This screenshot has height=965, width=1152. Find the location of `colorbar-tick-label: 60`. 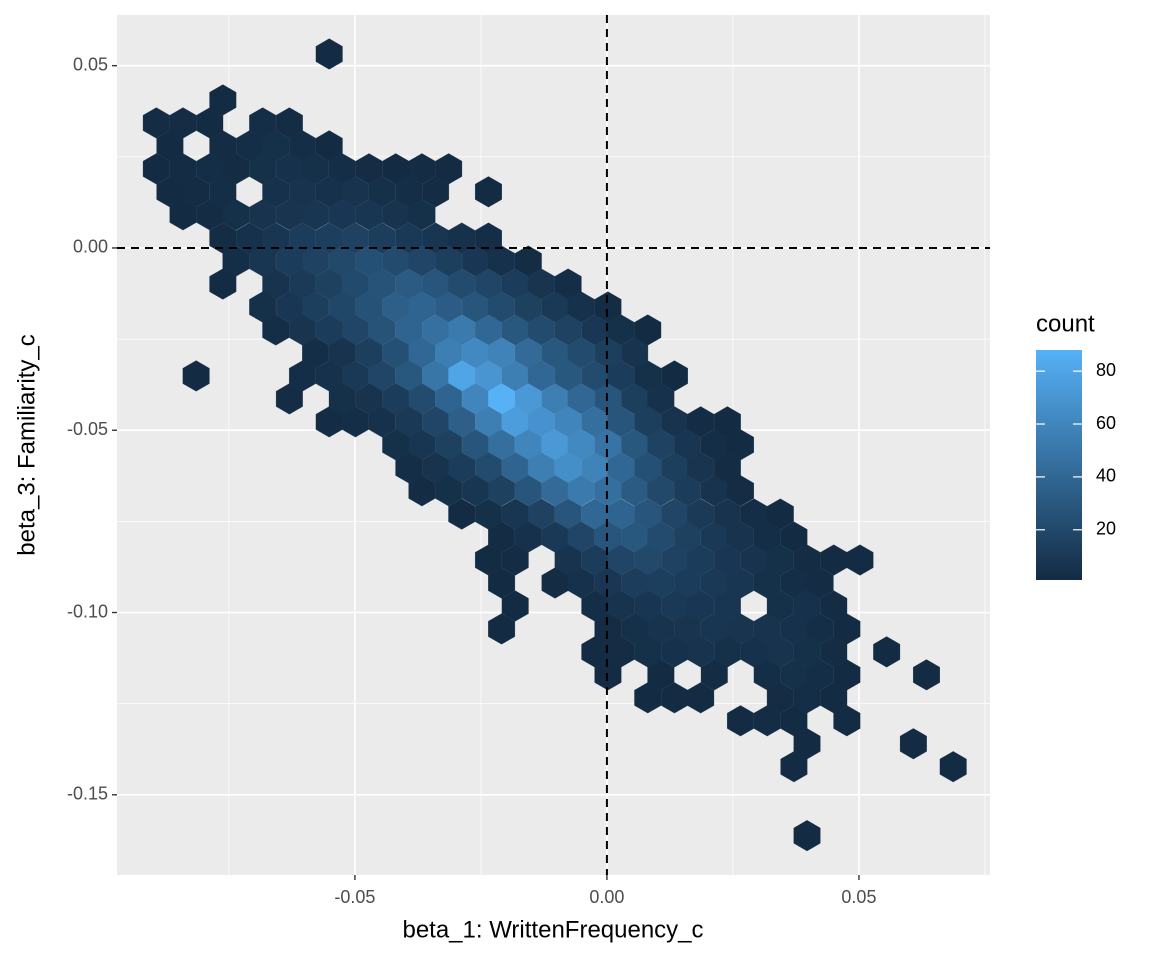

colorbar-tick-label: 60 is located at coordinates (1106, 423).